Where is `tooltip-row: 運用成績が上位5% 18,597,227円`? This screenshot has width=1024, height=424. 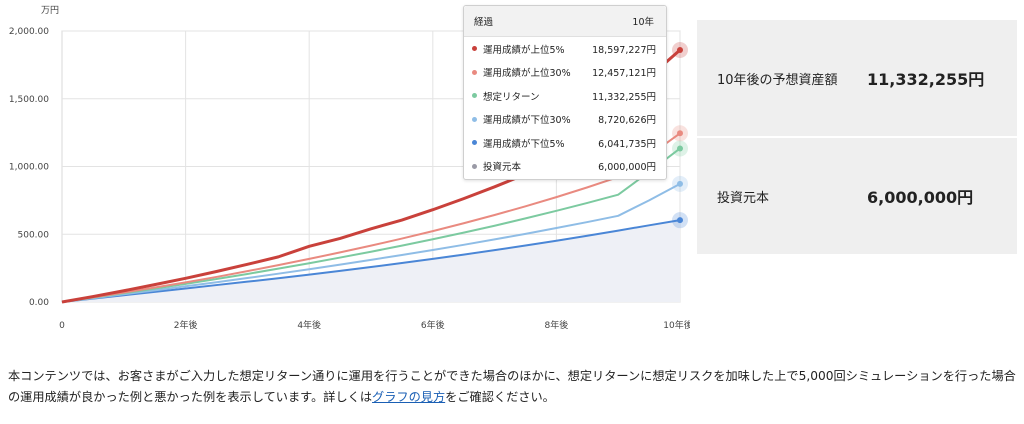
tooltip-row: 運用成績が上位5% 18,597,227円 is located at coordinates (565, 49).